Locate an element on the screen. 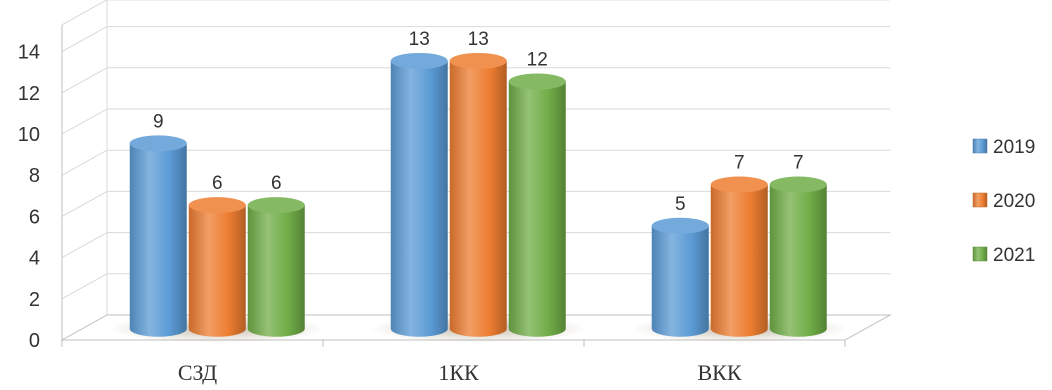 Image resolution: width=1052 pixels, height=390 pixels. y-tick-label: 12 is located at coordinates (29, 94).